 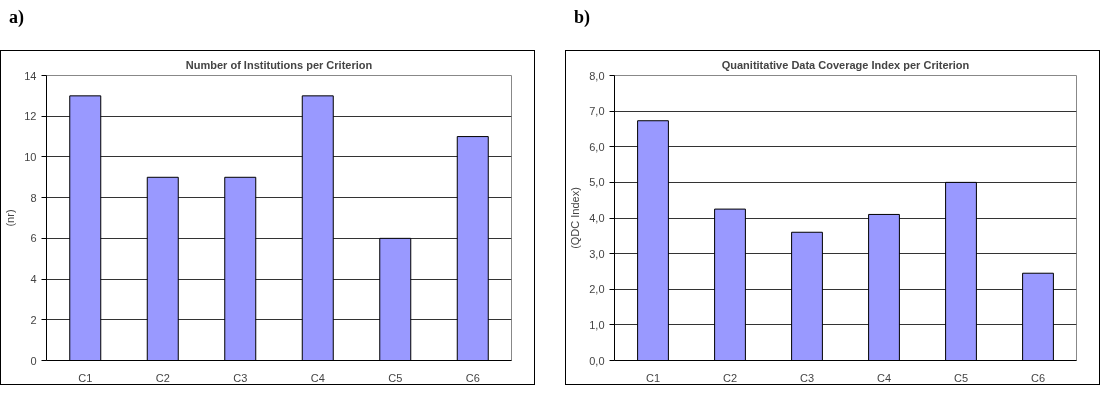 I want to click on y-tick-label: 4,0, so click(x=597, y=218).